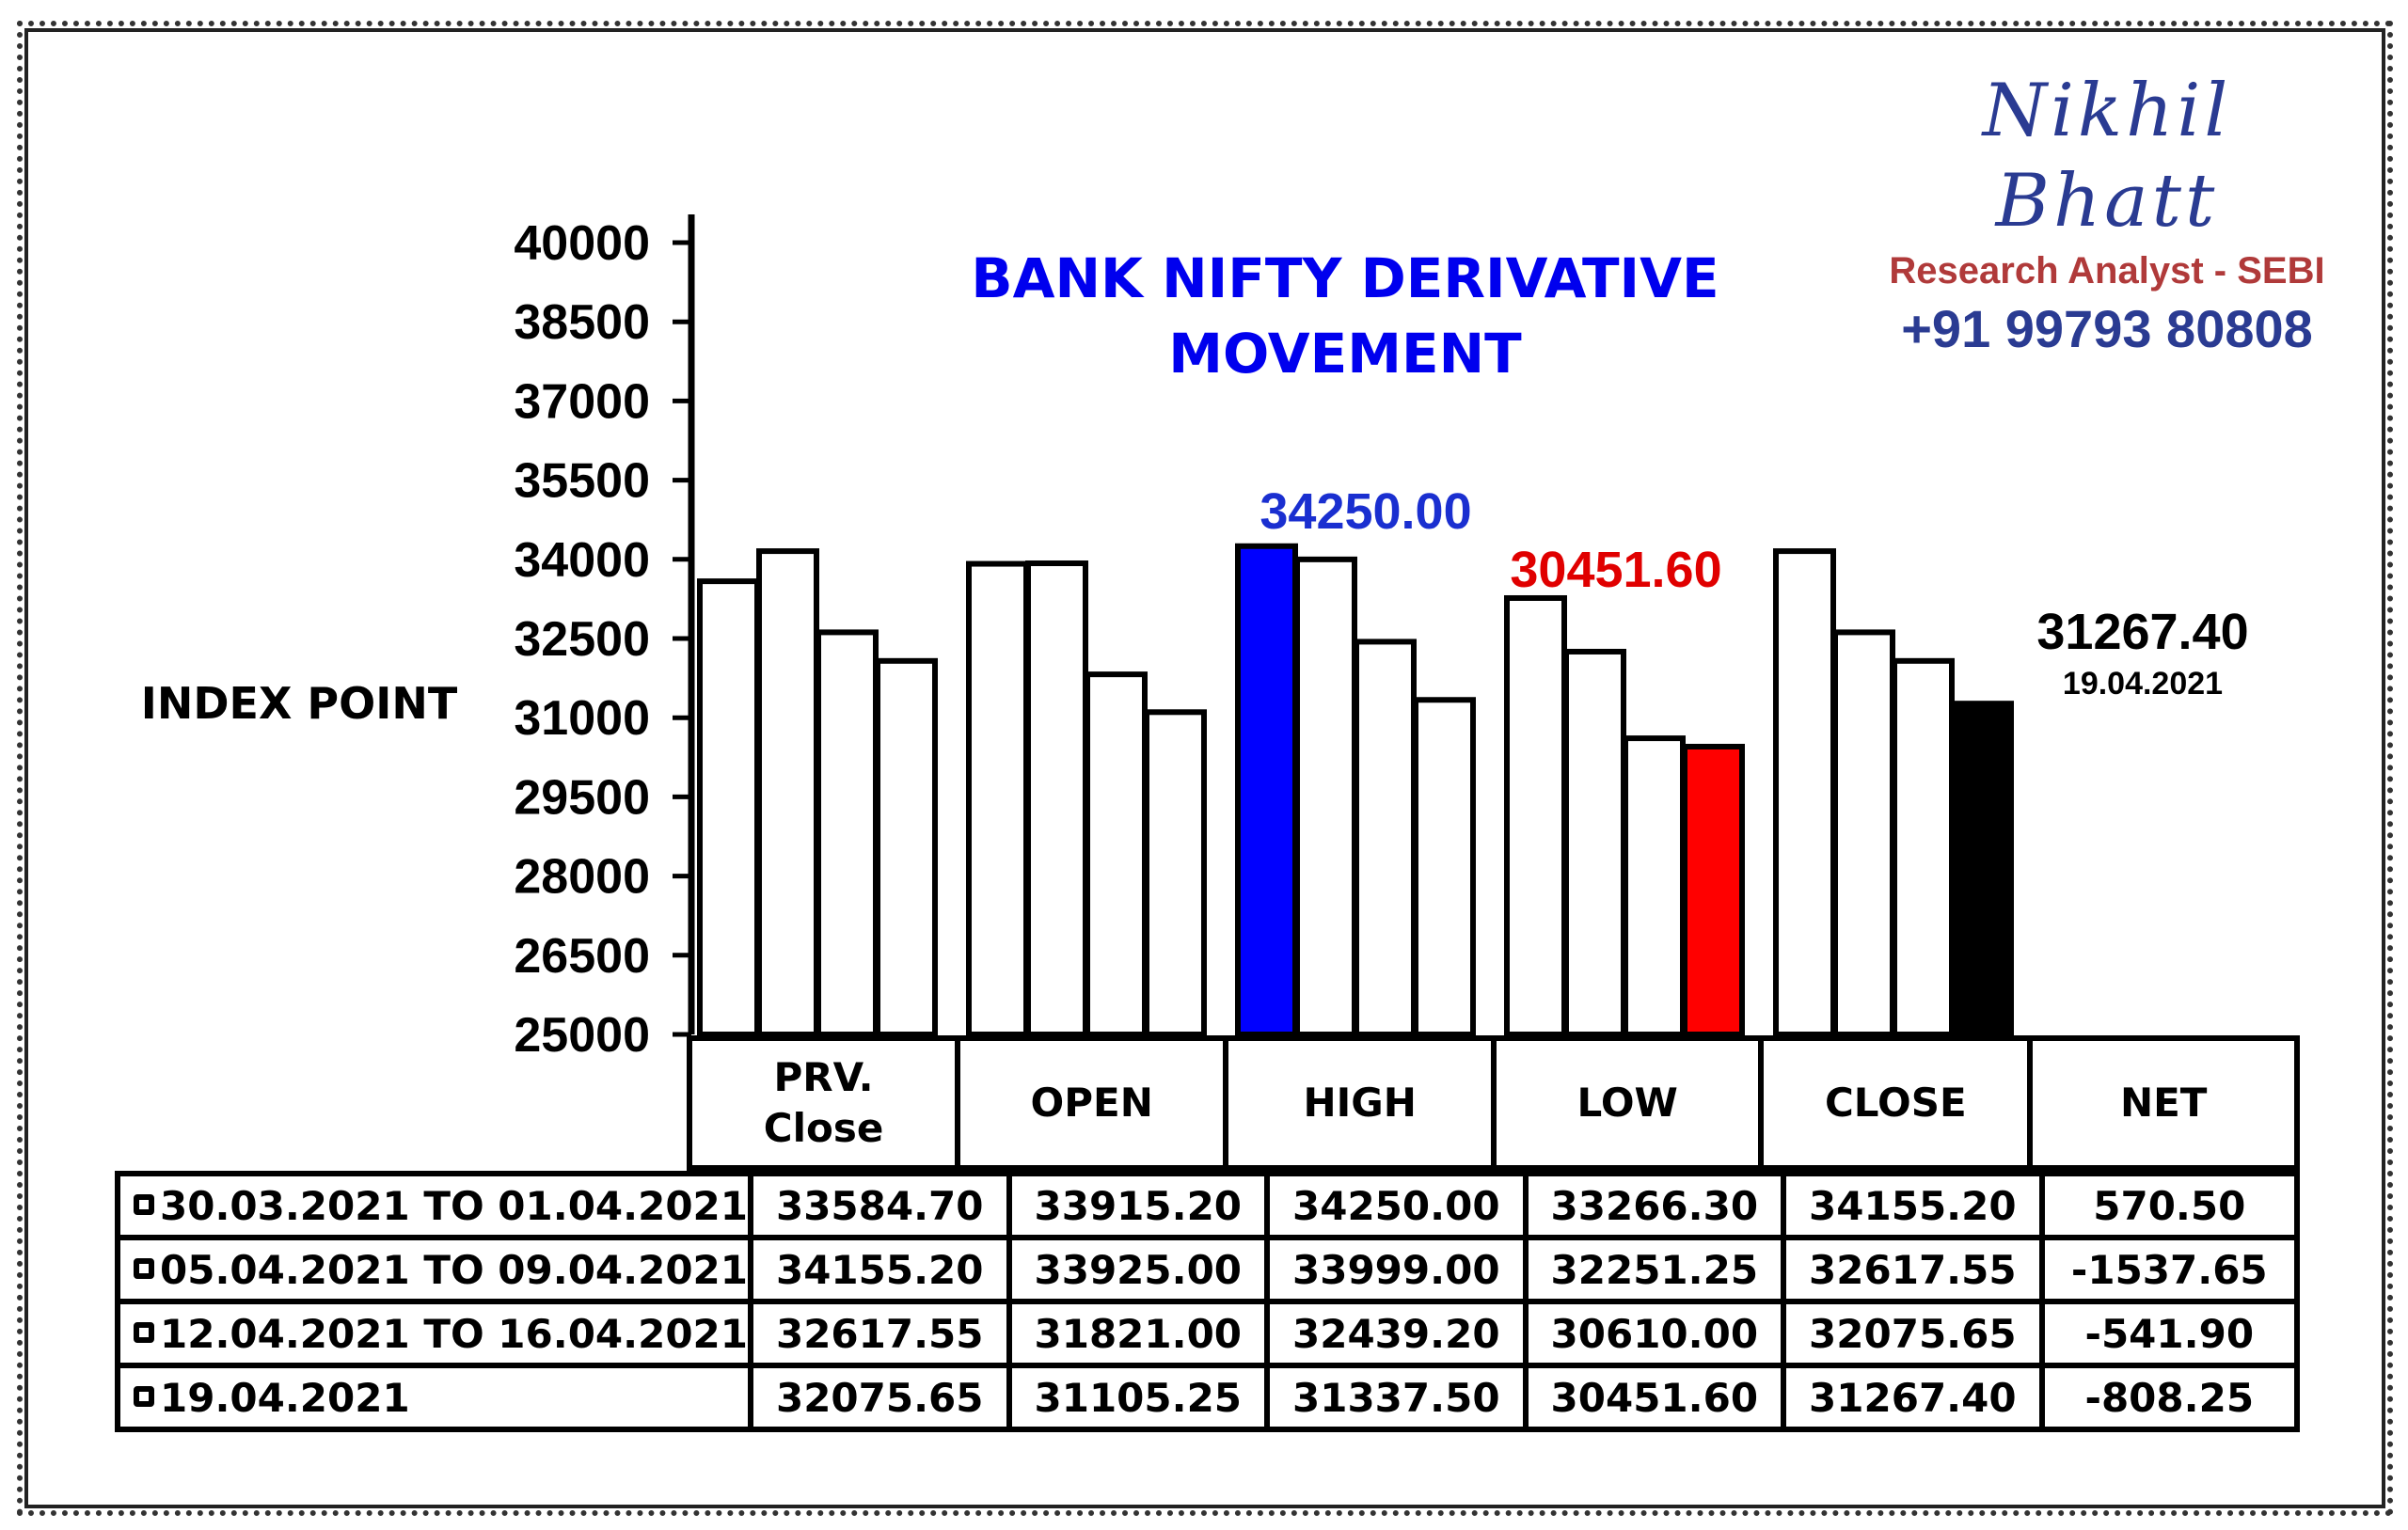 The width and height of the screenshot is (2408, 1530). I want to click on table-cell: 31105.25, so click(1139, 1397).